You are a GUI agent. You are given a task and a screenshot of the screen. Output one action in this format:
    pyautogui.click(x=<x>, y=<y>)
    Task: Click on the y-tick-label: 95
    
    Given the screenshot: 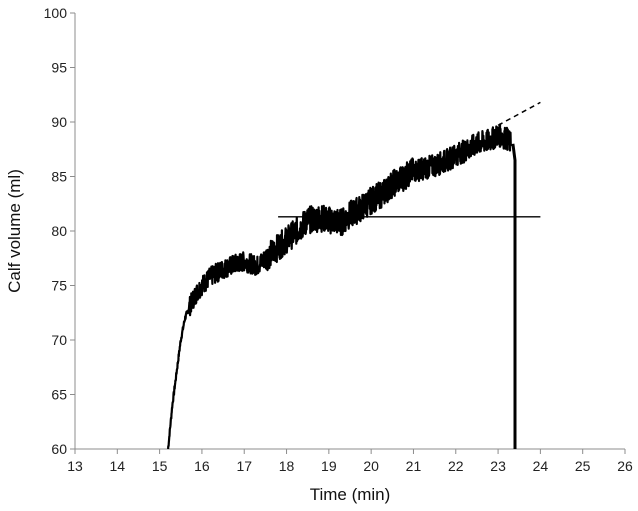 What is the action you would take?
    pyautogui.click(x=59, y=68)
    